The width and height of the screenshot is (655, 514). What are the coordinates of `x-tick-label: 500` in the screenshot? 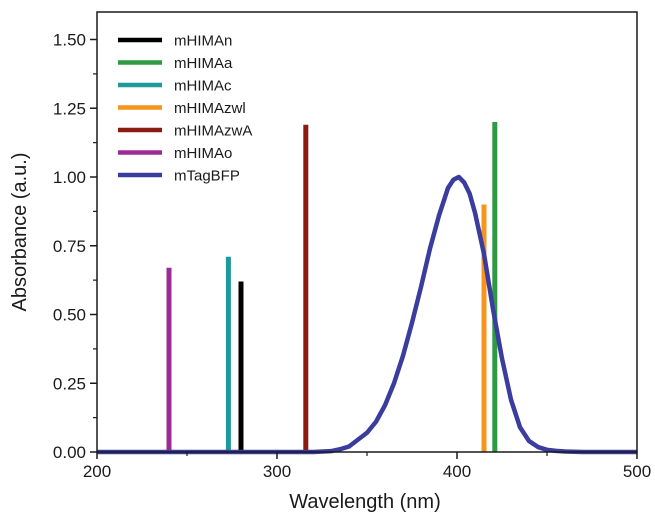 It's located at (637, 471).